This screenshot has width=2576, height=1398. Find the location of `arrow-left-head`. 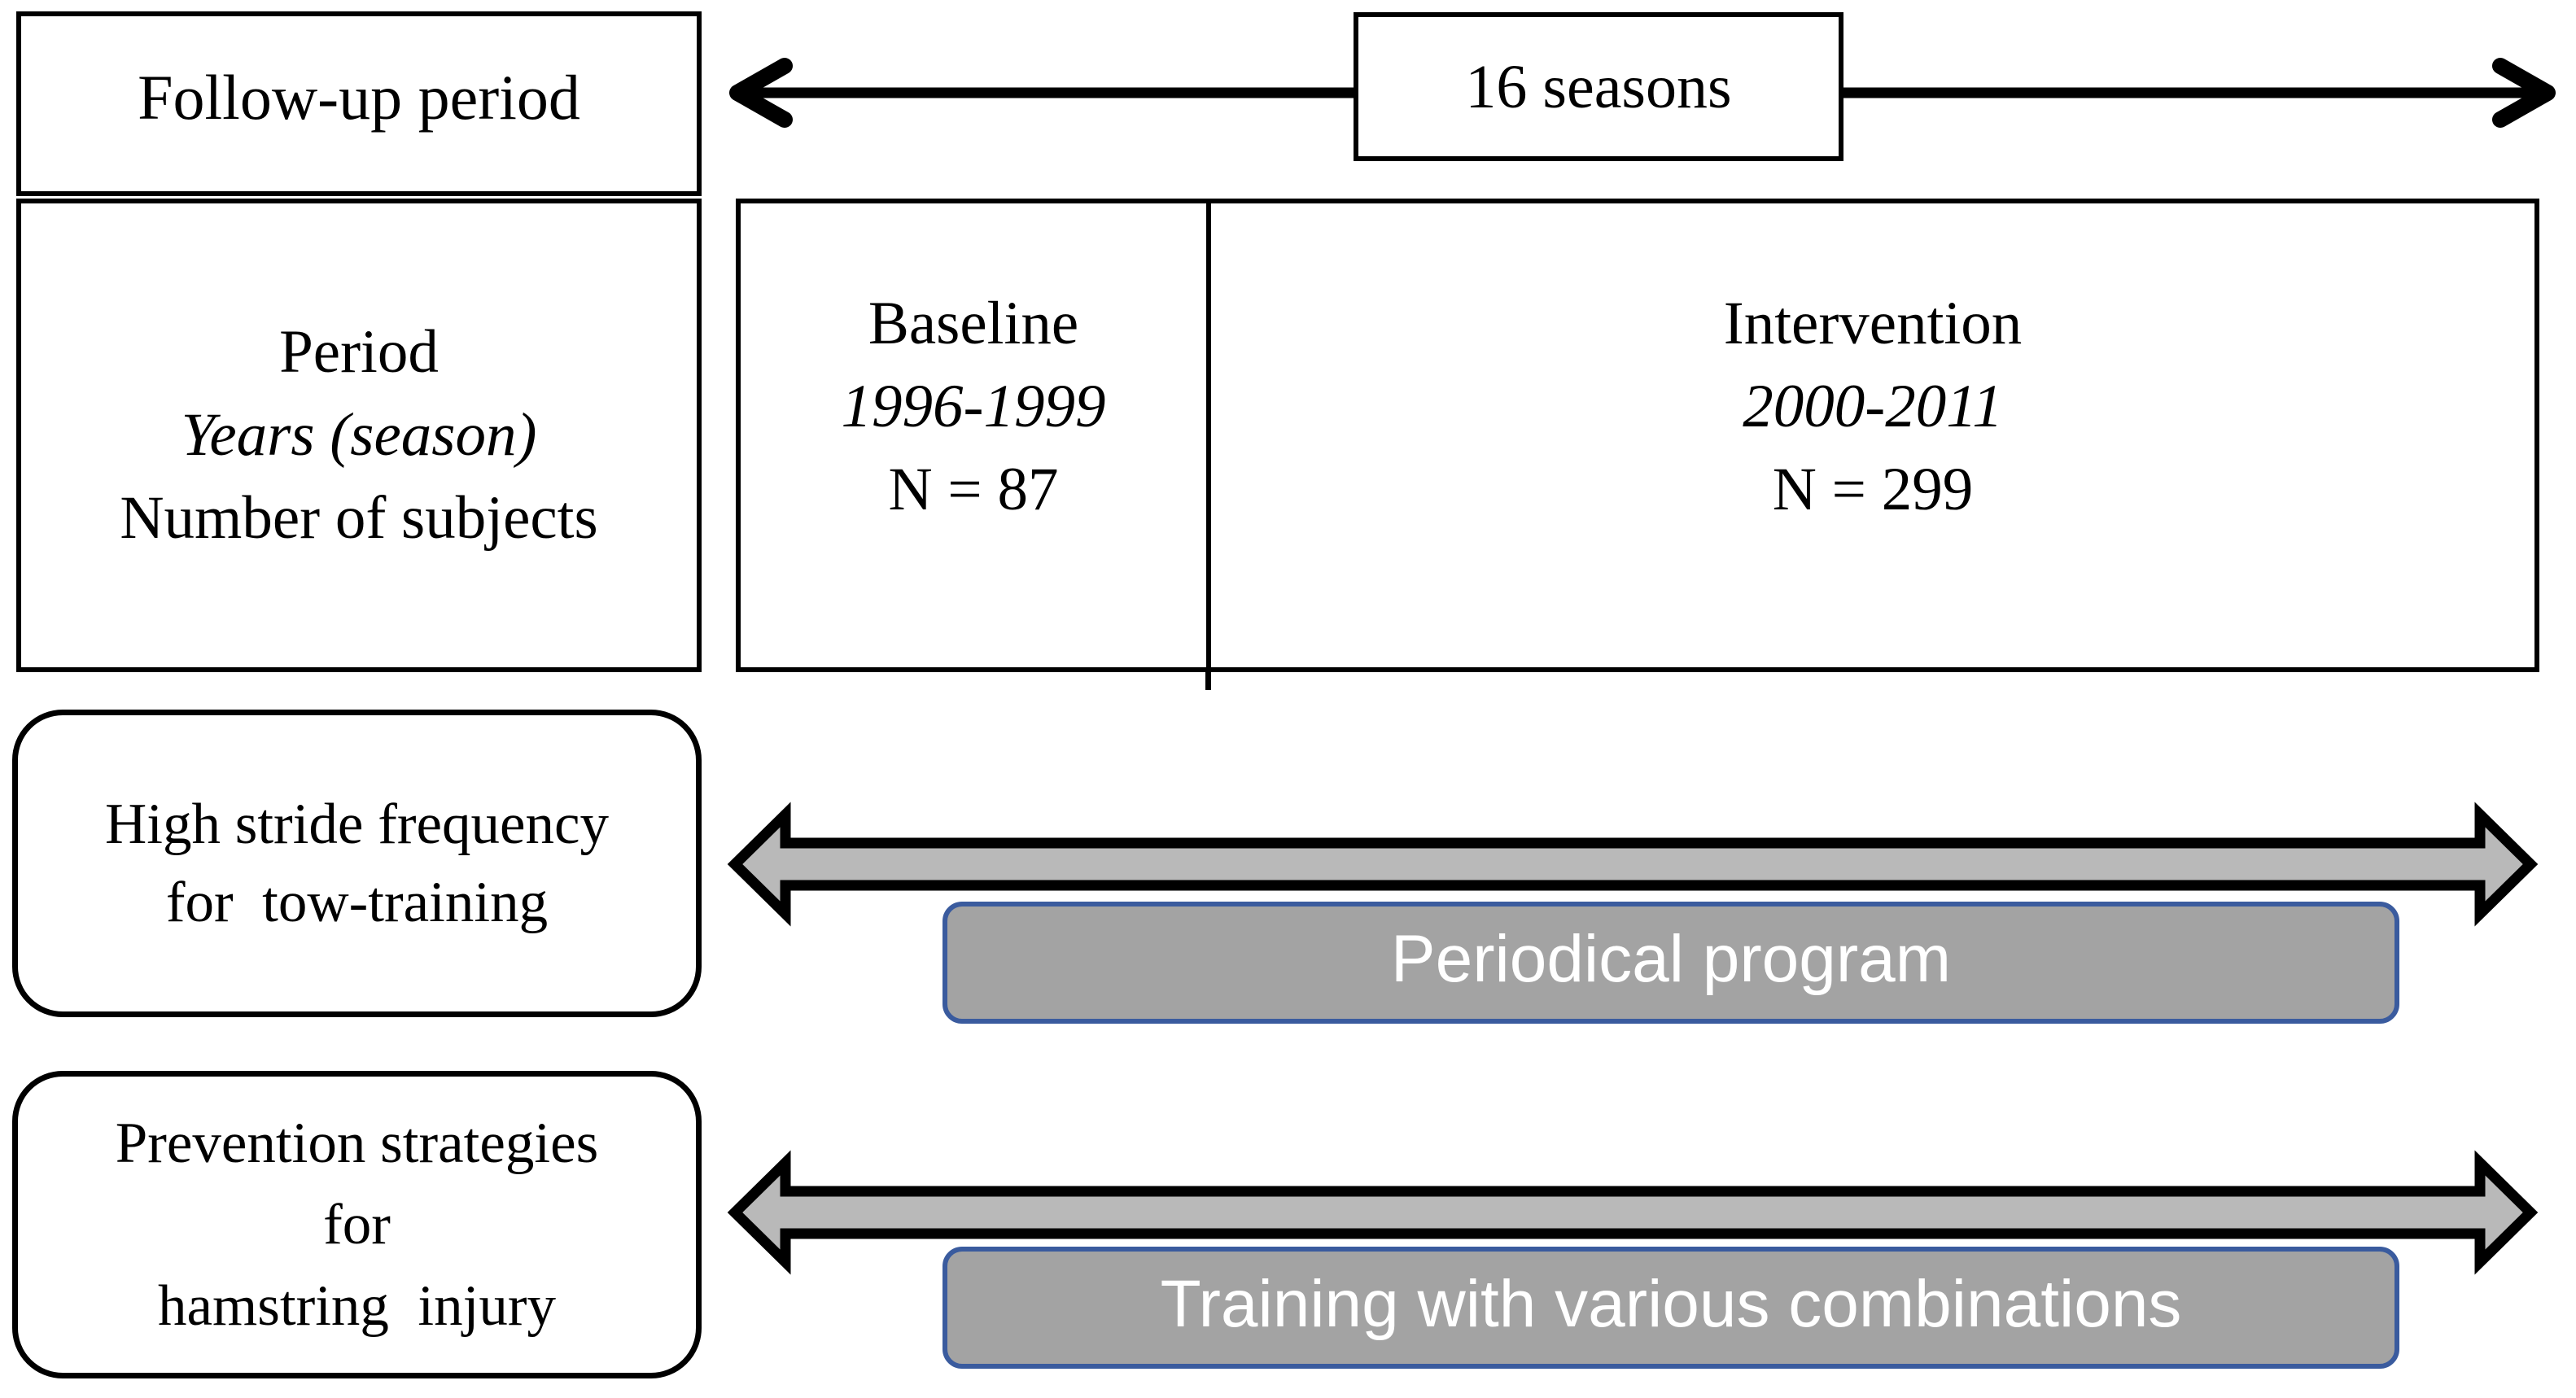

arrow-left-head is located at coordinates (761, 93).